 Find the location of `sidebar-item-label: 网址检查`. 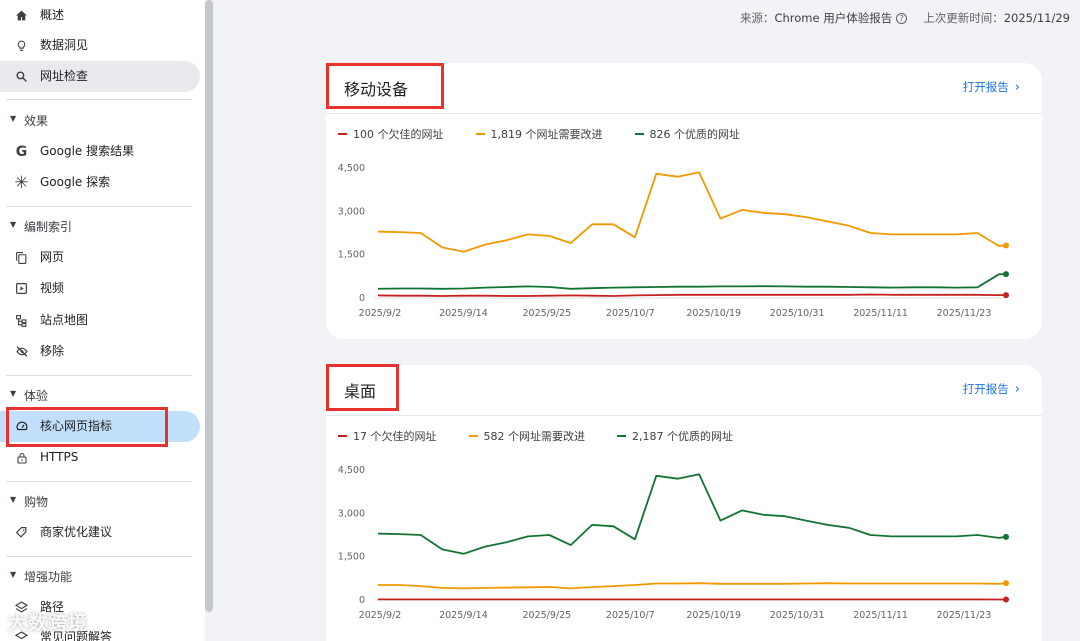

sidebar-item-label: 网址检查 is located at coordinates (64, 76).